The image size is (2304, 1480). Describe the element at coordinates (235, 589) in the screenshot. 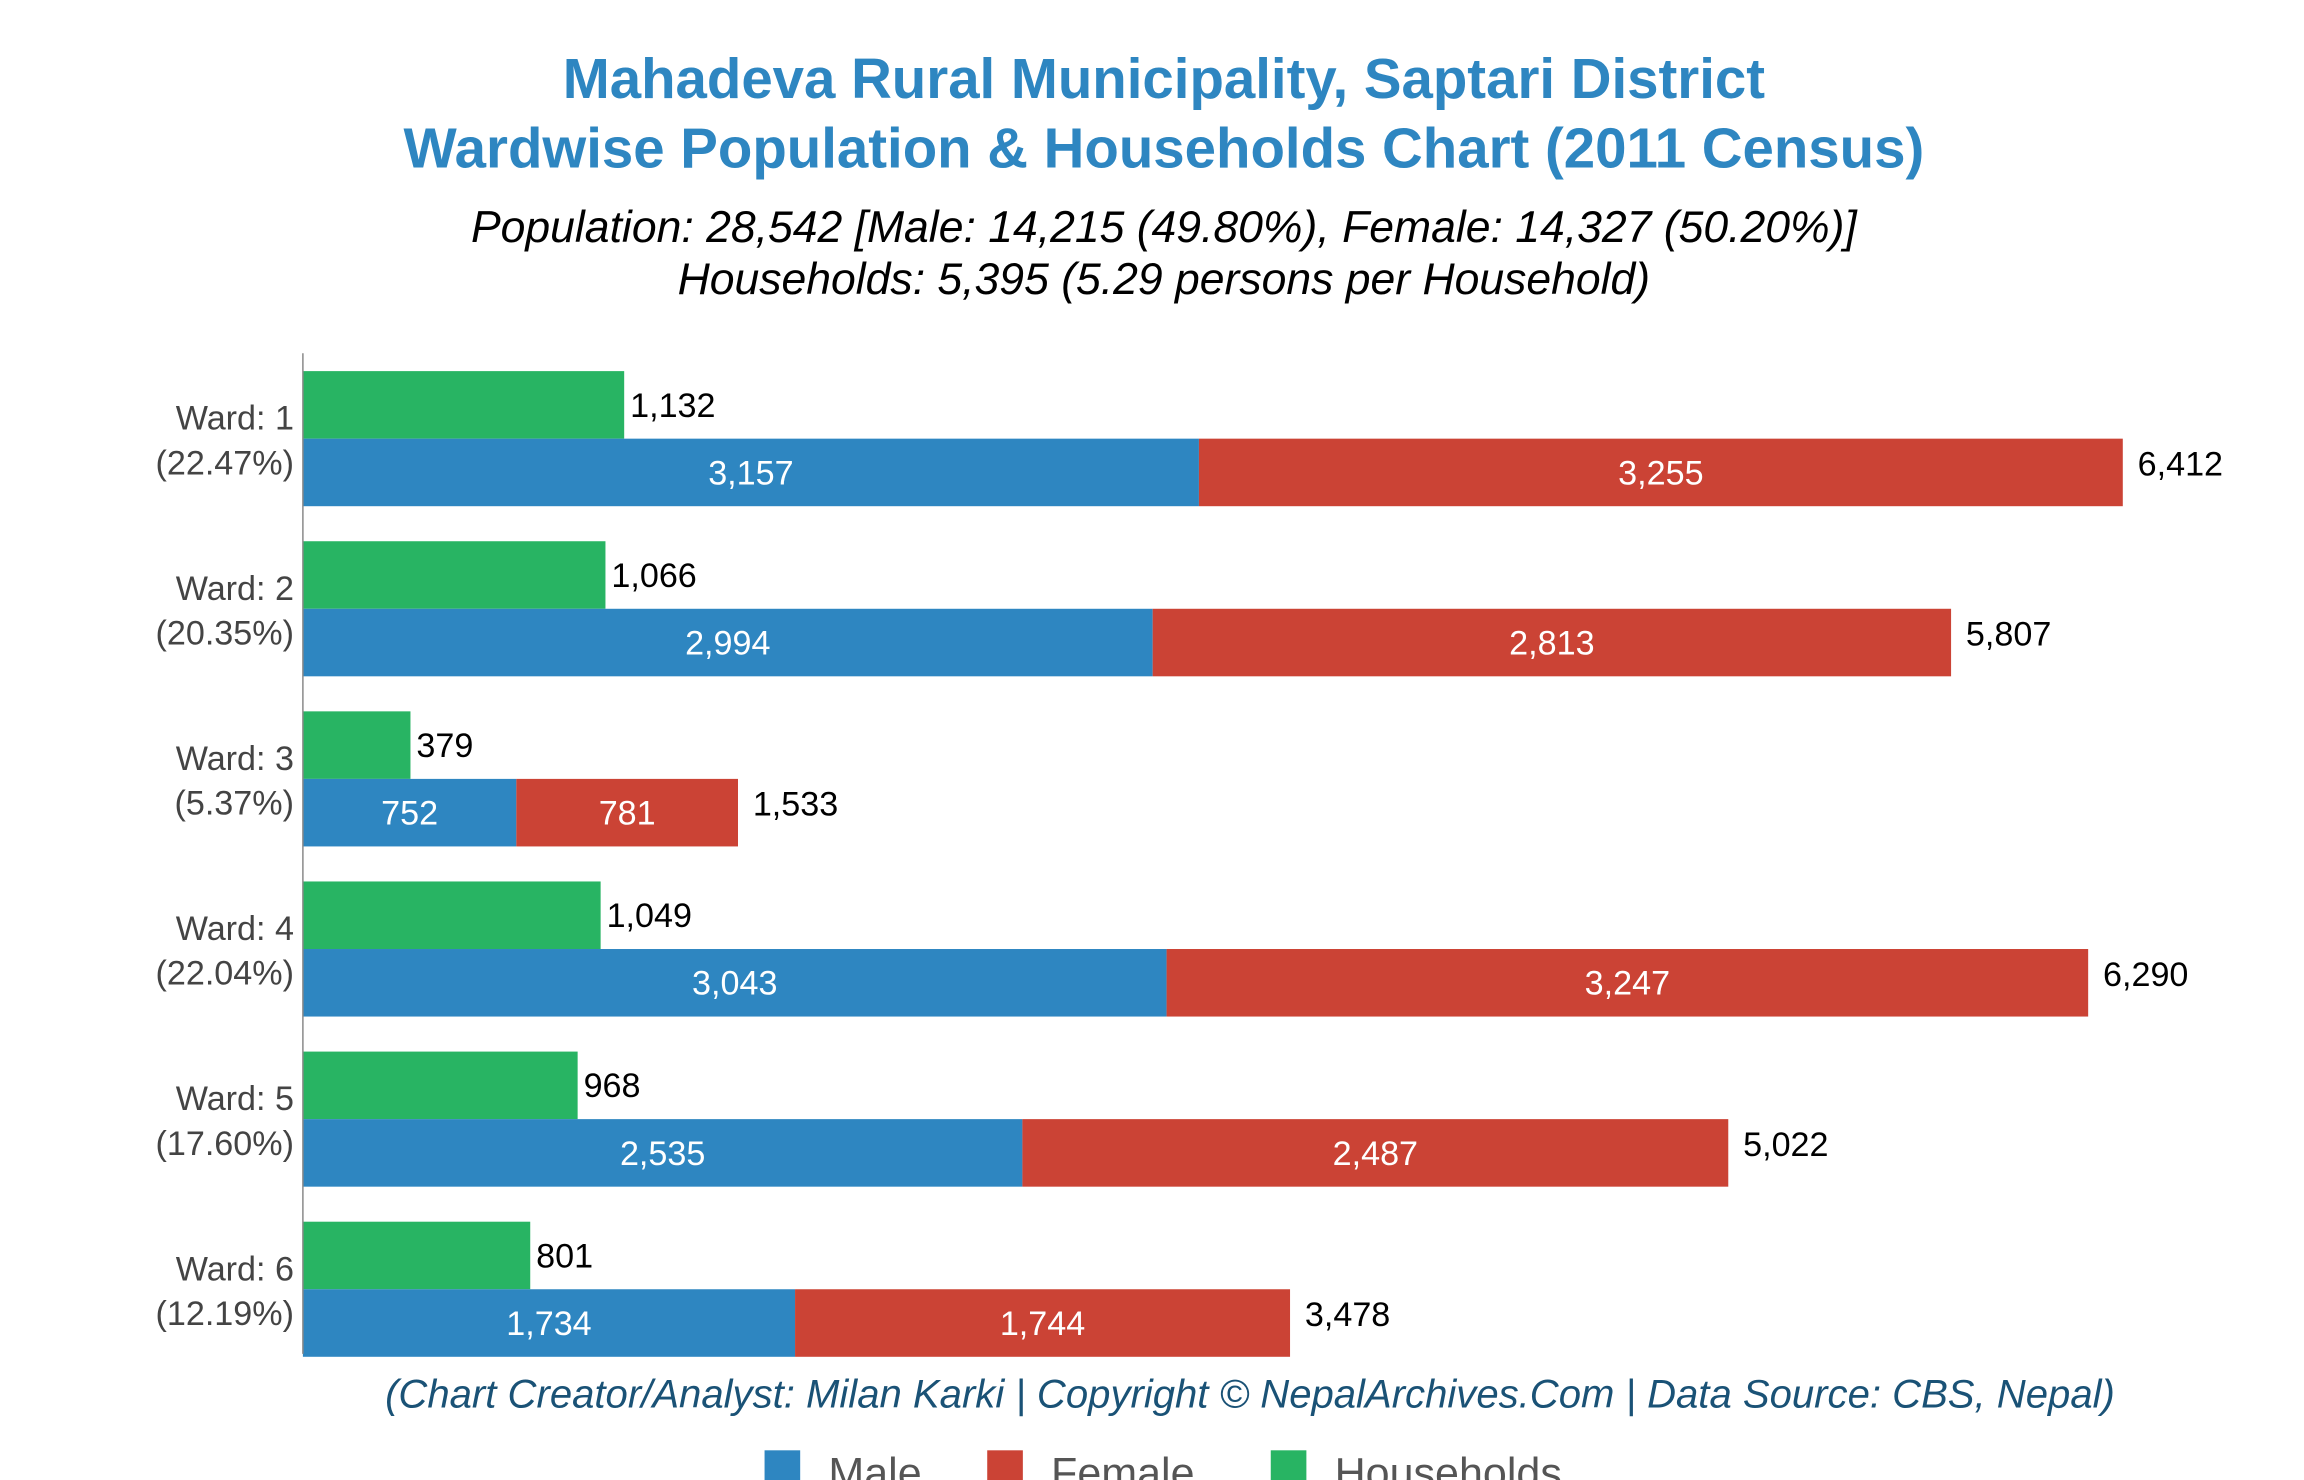

I see `ward-label: Ward: 2` at that location.